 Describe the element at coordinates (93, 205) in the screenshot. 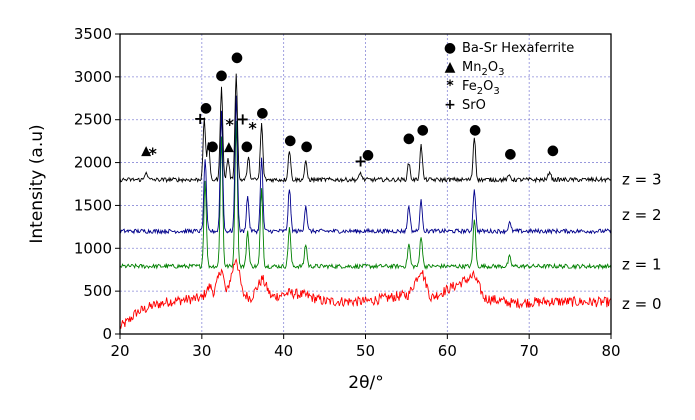

I see `y-tick-label: 1500` at that location.